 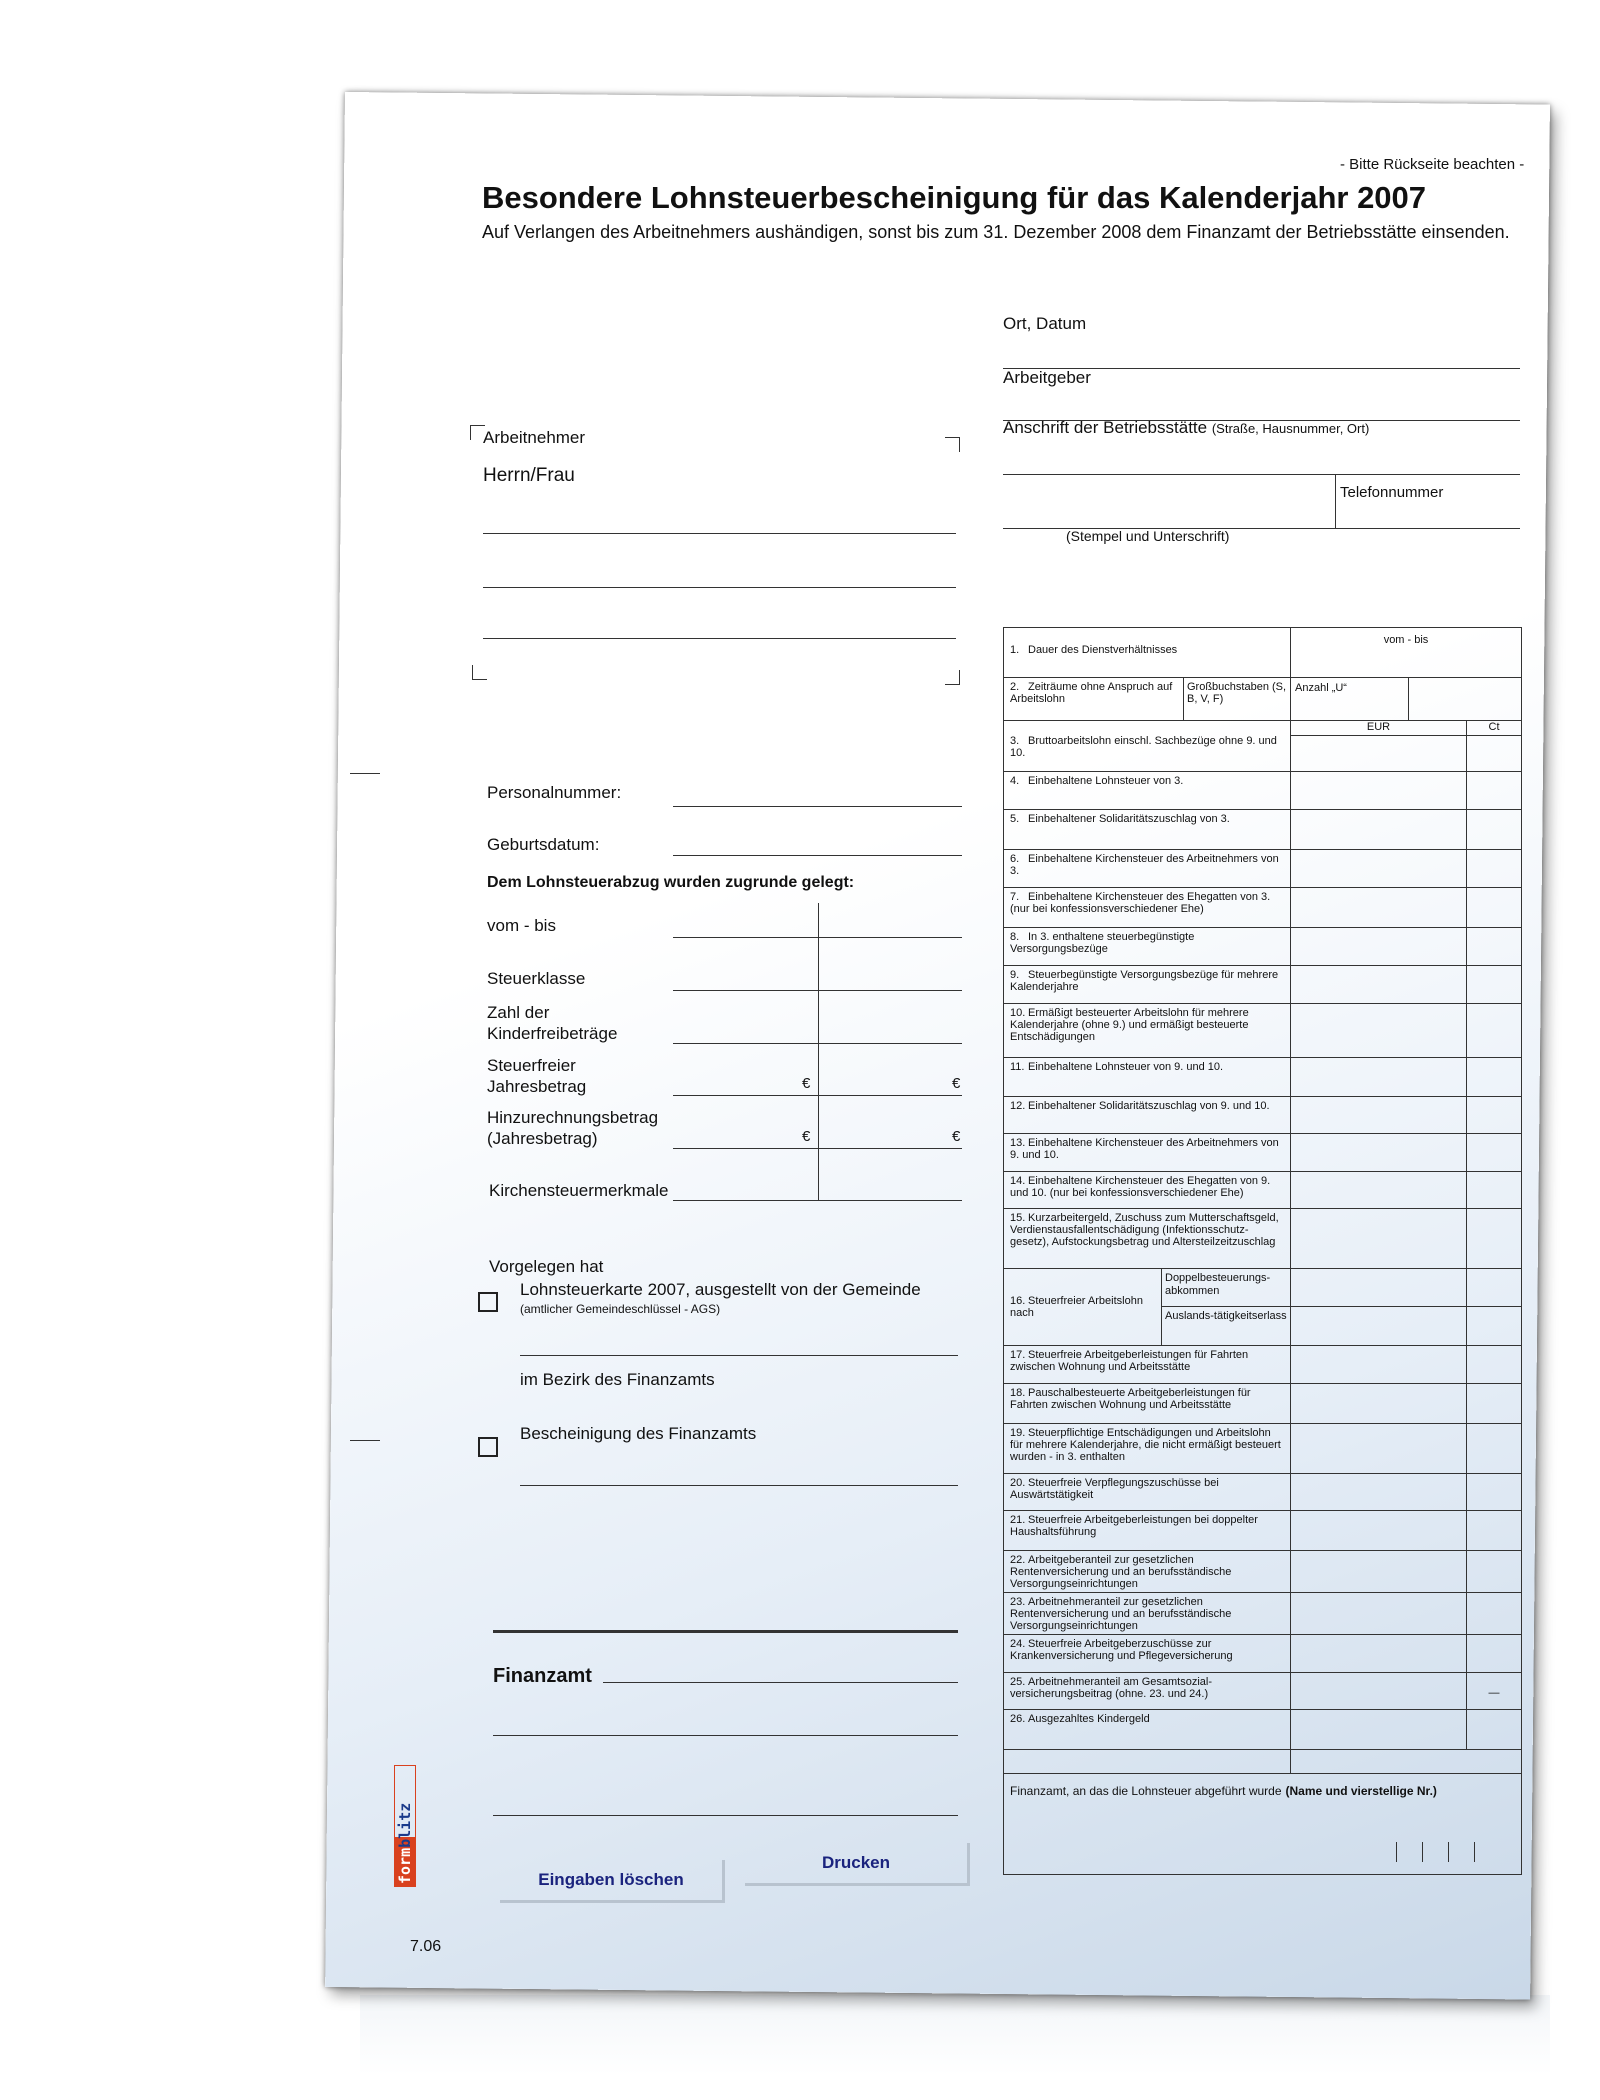 What do you see at coordinates (1261, 528) in the screenshot?
I see `stamp-line` at bounding box center [1261, 528].